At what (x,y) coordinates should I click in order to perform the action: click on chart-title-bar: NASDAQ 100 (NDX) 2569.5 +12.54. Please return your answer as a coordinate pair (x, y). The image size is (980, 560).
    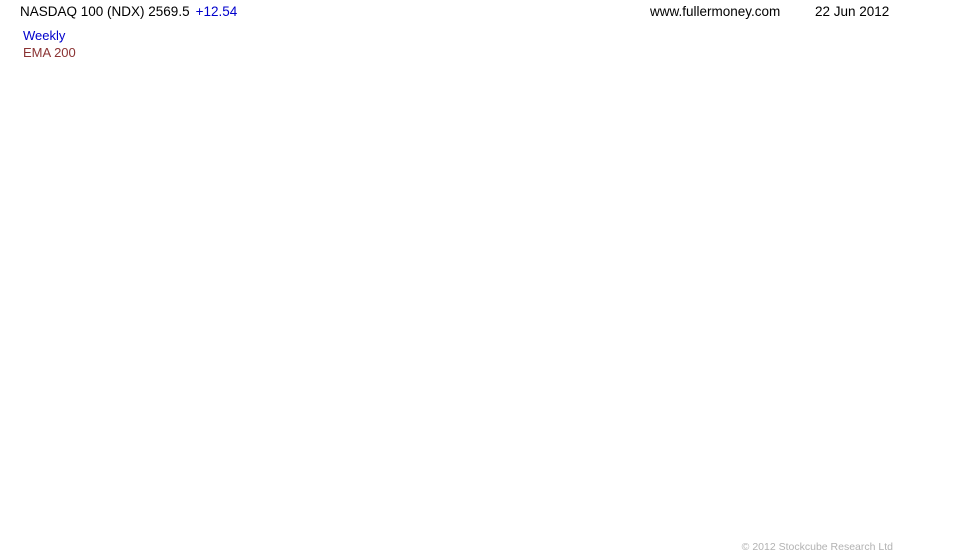
    Looking at the image, I should click on (128, 11).